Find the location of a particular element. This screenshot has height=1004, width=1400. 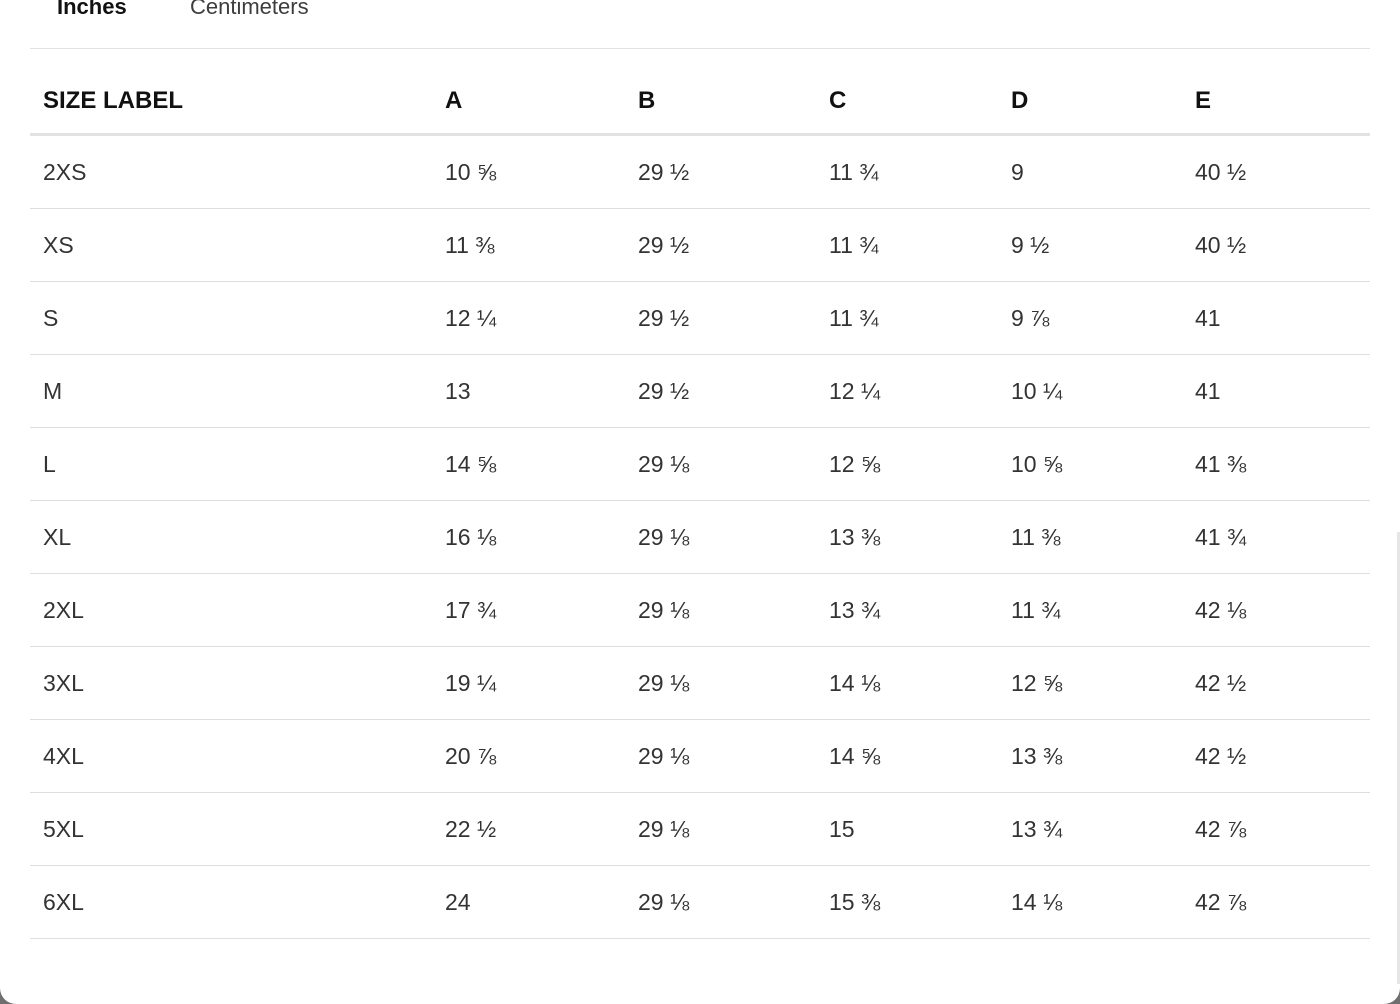

table-row: 3XL 19 ¼ 29 ⅛ 14 ⅛ 12 ⅝ 42 ½ is located at coordinates (700, 683).